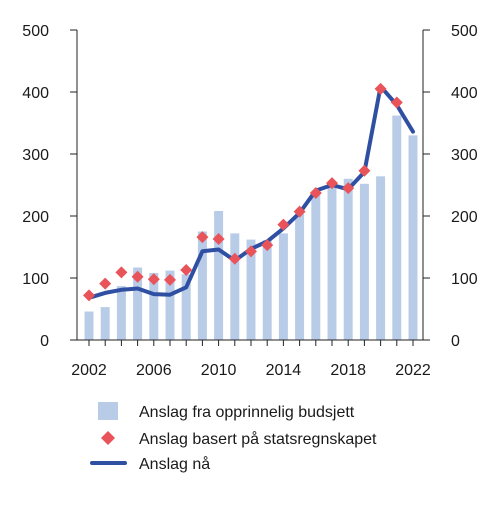 This screenshot has width=500, height=506. Describe the element at coordinates (332, 183) in the screenshot. I see `diamond-2017` at that location.